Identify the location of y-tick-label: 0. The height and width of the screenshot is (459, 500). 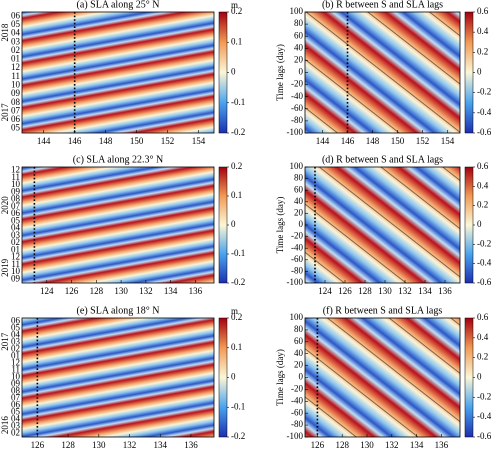
(301, 377).